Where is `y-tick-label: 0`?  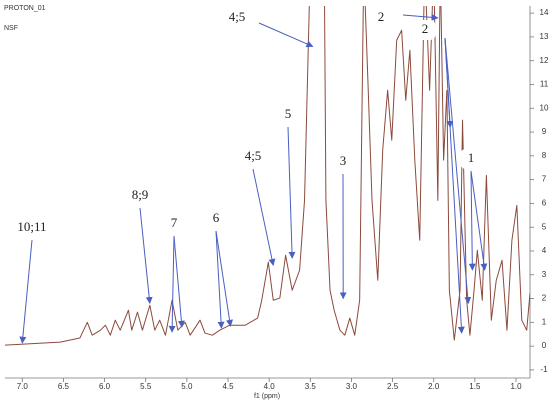
y-tick-label: 0 is located at coordinates (544, 345).